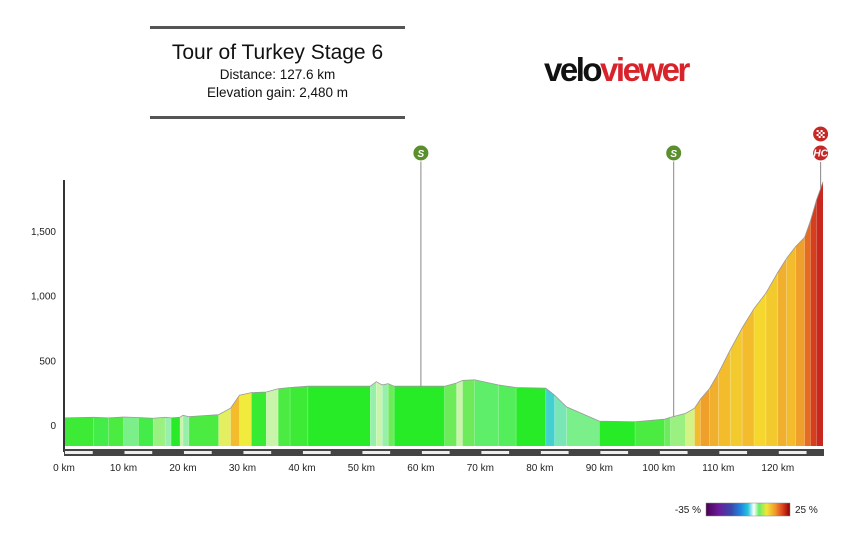 The image size is (860, 546). What do you see at coordinates (777, 468) in the screenshot?
I see `x-tick-label: 120 km` at bounding box center [777, 468].